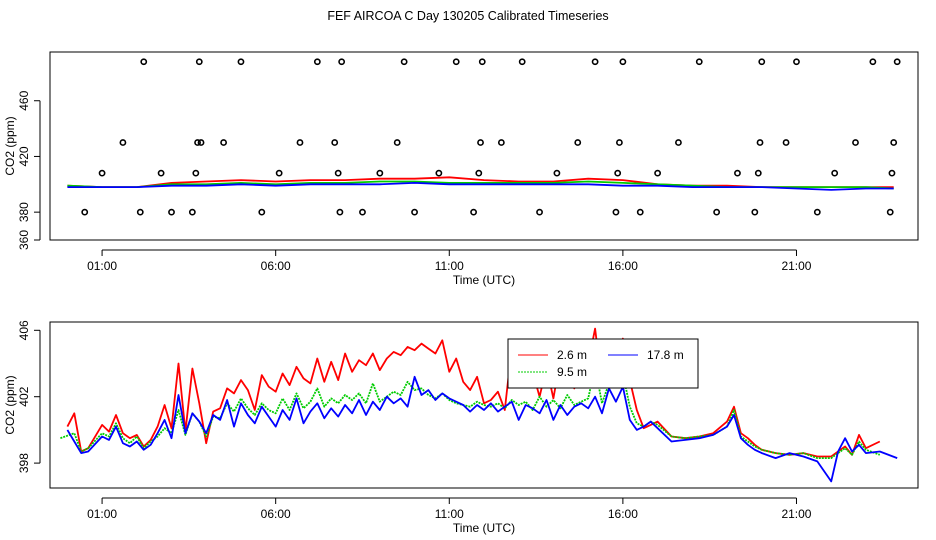 This screenshot has width=936, height=540. I want to click on bottom-x-tick-label: 21:00, so click(796, 514).